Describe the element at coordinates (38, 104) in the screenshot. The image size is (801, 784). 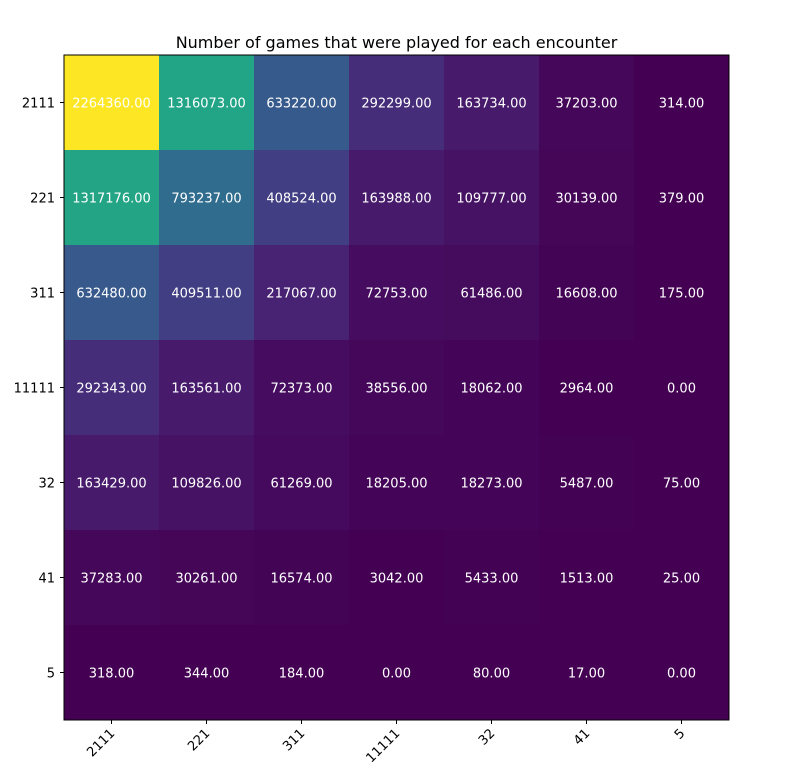
I see `y-tick-label: 2111` at that location.